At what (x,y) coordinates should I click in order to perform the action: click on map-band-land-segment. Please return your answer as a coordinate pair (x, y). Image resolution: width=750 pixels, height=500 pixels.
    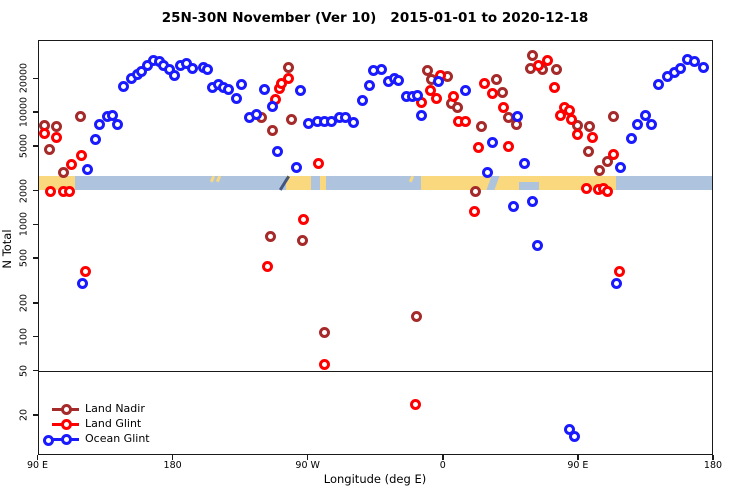
    Looking at the image, I should click on (298, 183).